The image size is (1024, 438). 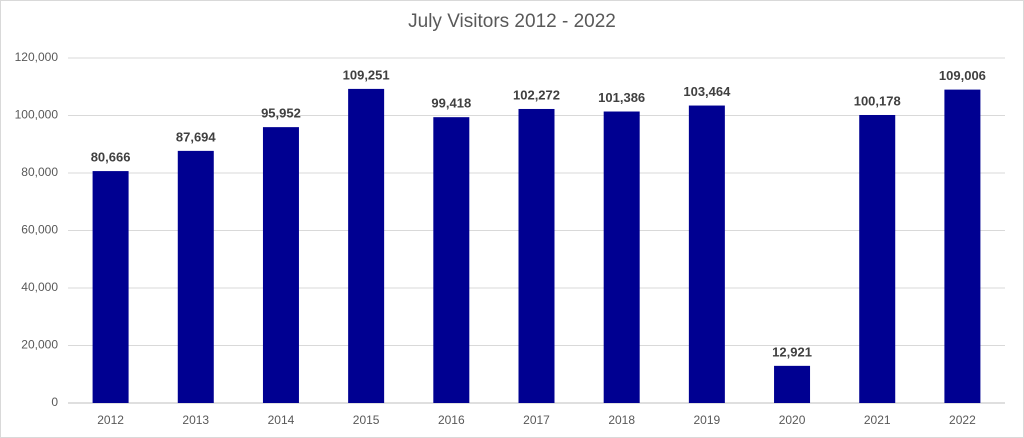 I want to click on y-tick-label: 120,000, so click(x=37, y=57).